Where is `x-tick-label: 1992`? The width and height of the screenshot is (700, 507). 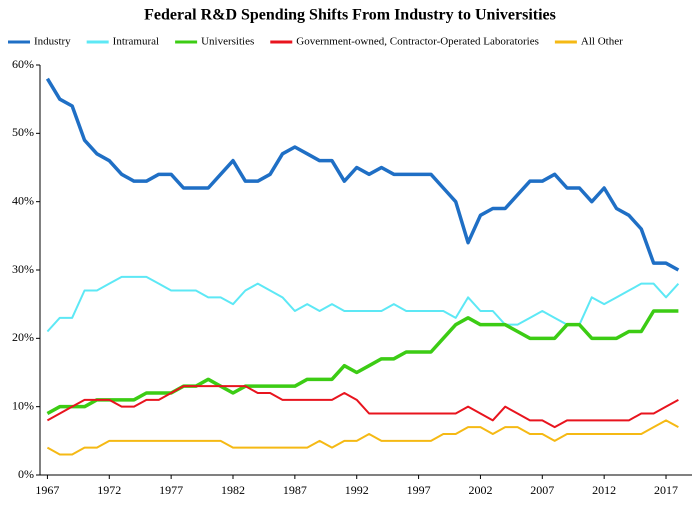
x-tick-label: 1992 is located at coordinates (357, 490).